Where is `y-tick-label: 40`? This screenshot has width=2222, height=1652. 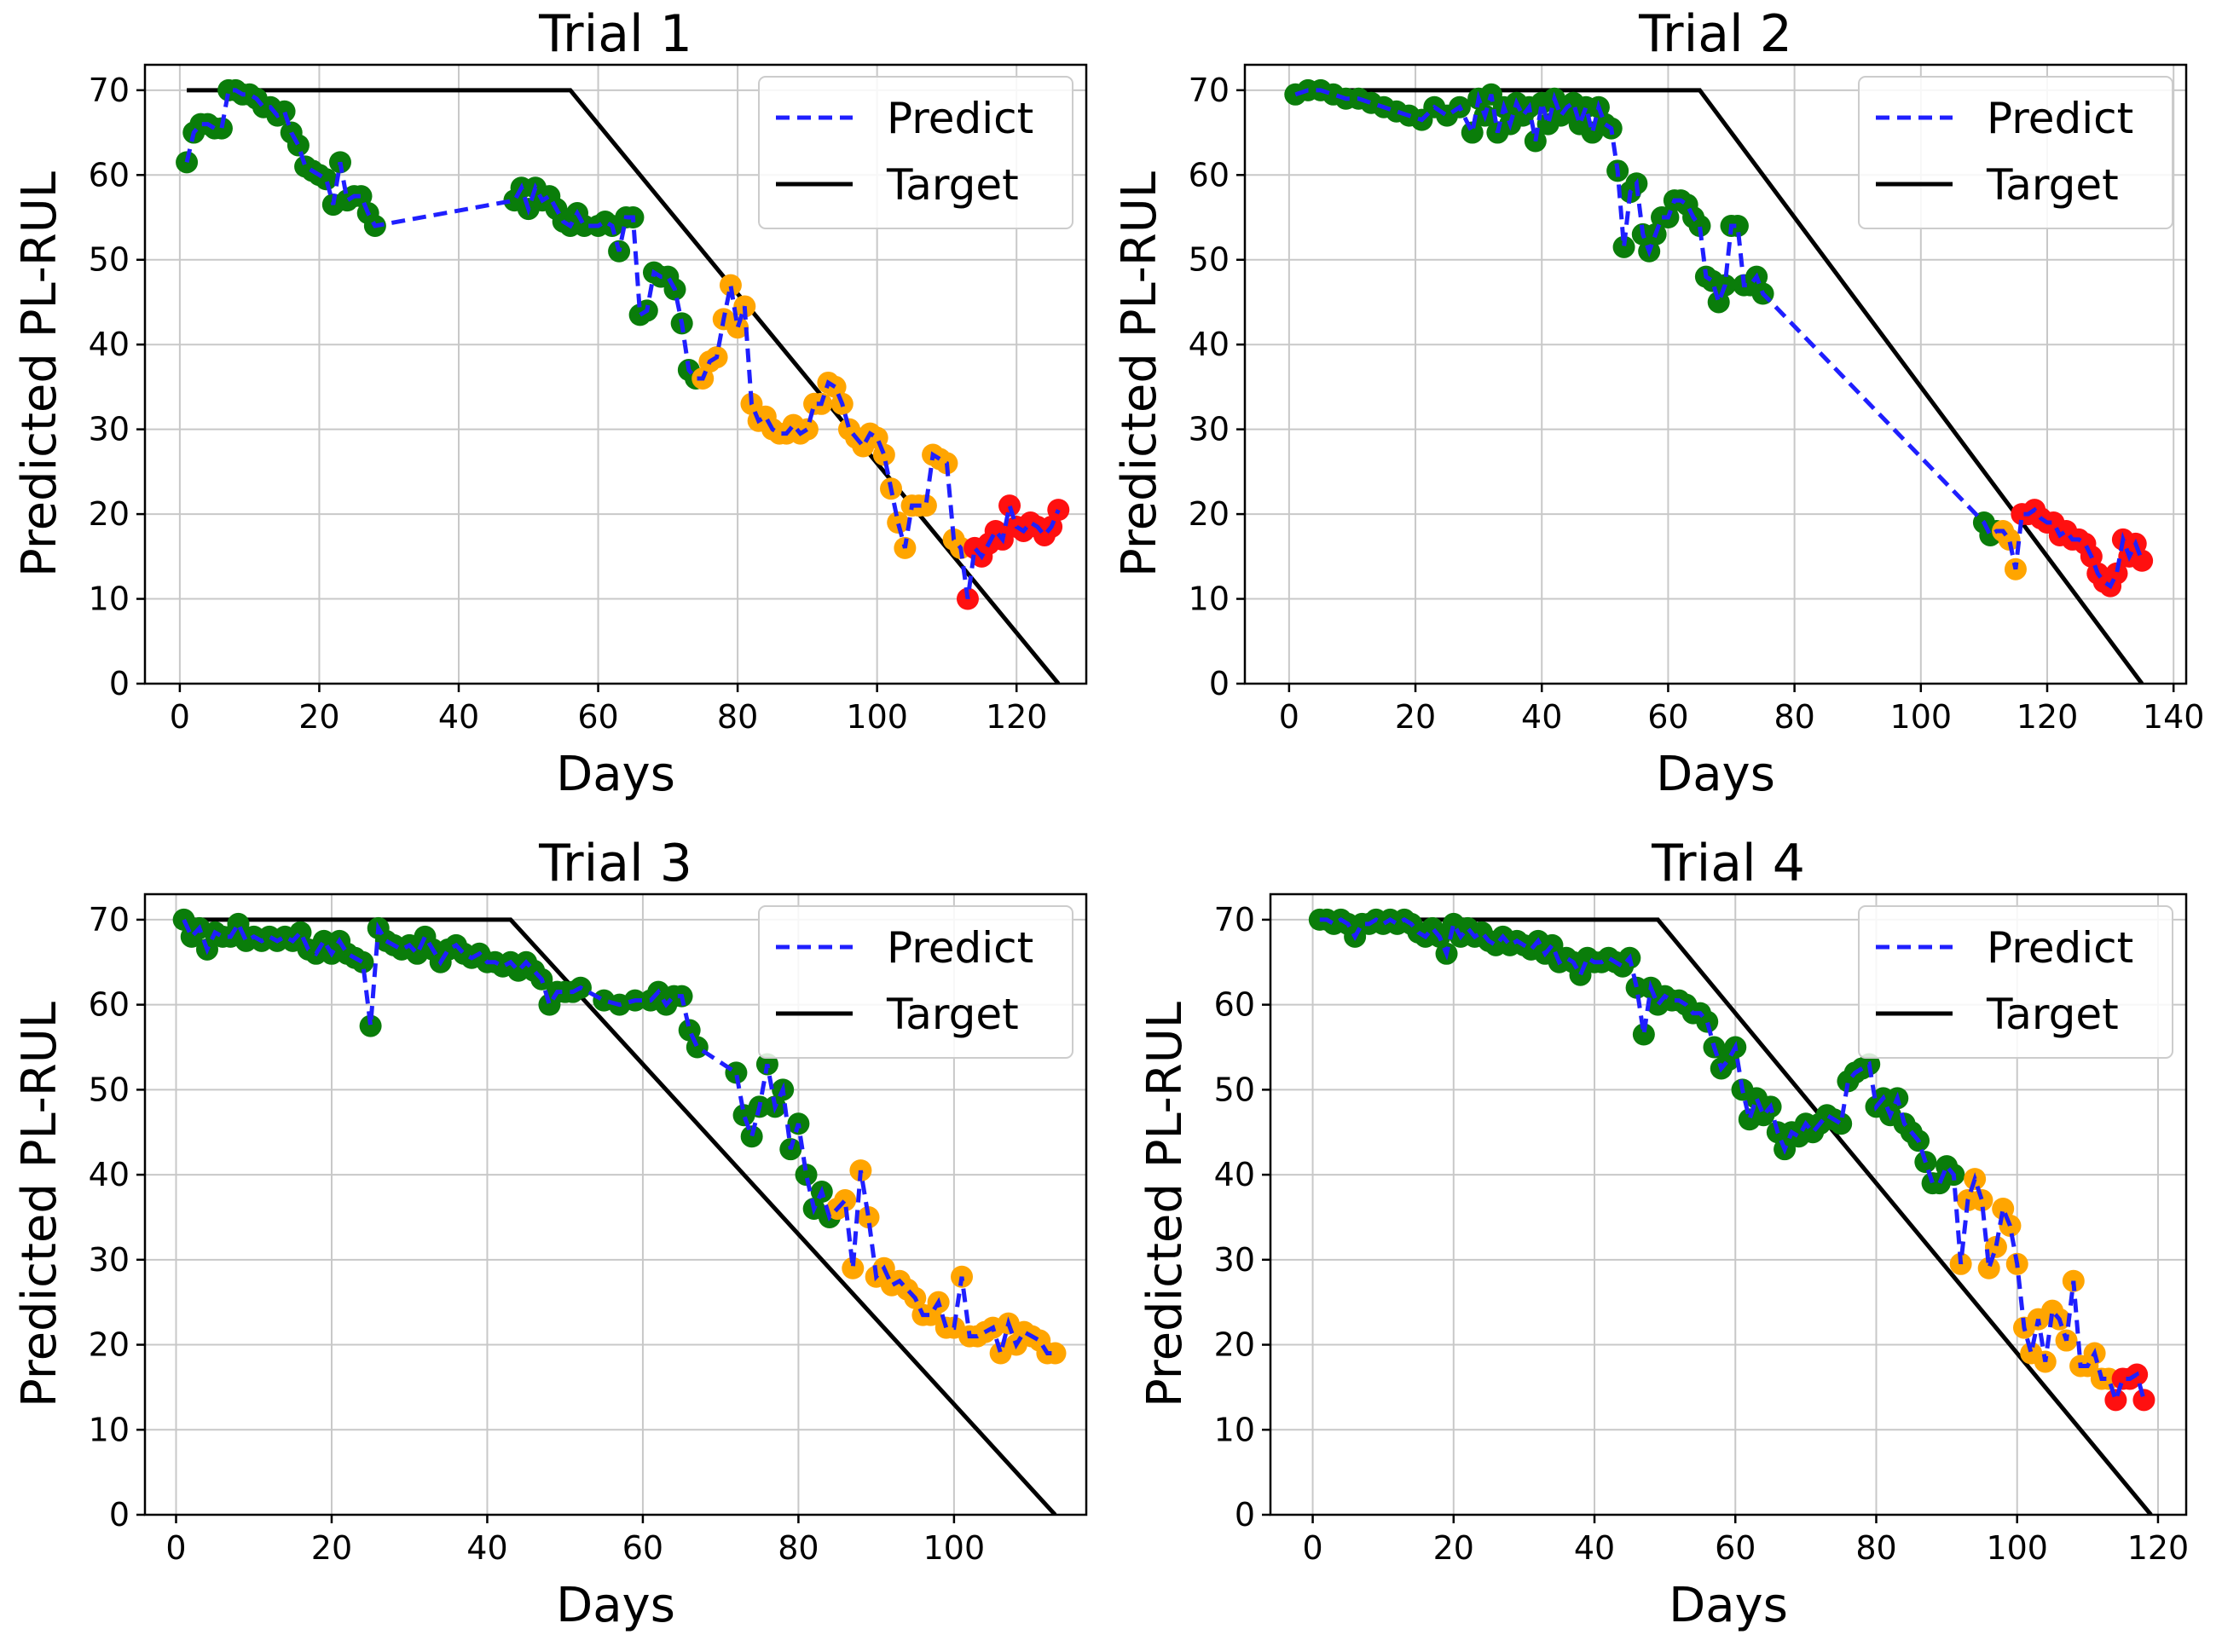 y-tick-label: 40 is located at coordinates (1209, 344).